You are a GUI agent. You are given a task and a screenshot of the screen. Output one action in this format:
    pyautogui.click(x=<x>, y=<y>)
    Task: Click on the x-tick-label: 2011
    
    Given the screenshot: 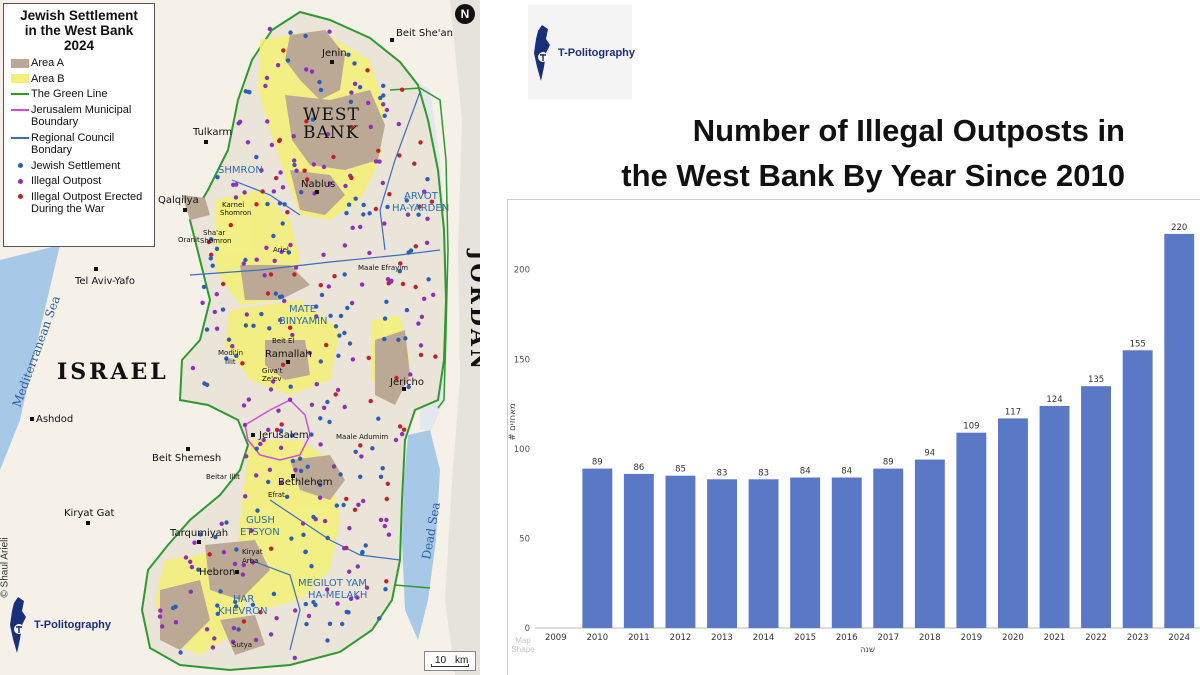 What is the action you would take?
    pyautogui.click(x=639, y=638)
    